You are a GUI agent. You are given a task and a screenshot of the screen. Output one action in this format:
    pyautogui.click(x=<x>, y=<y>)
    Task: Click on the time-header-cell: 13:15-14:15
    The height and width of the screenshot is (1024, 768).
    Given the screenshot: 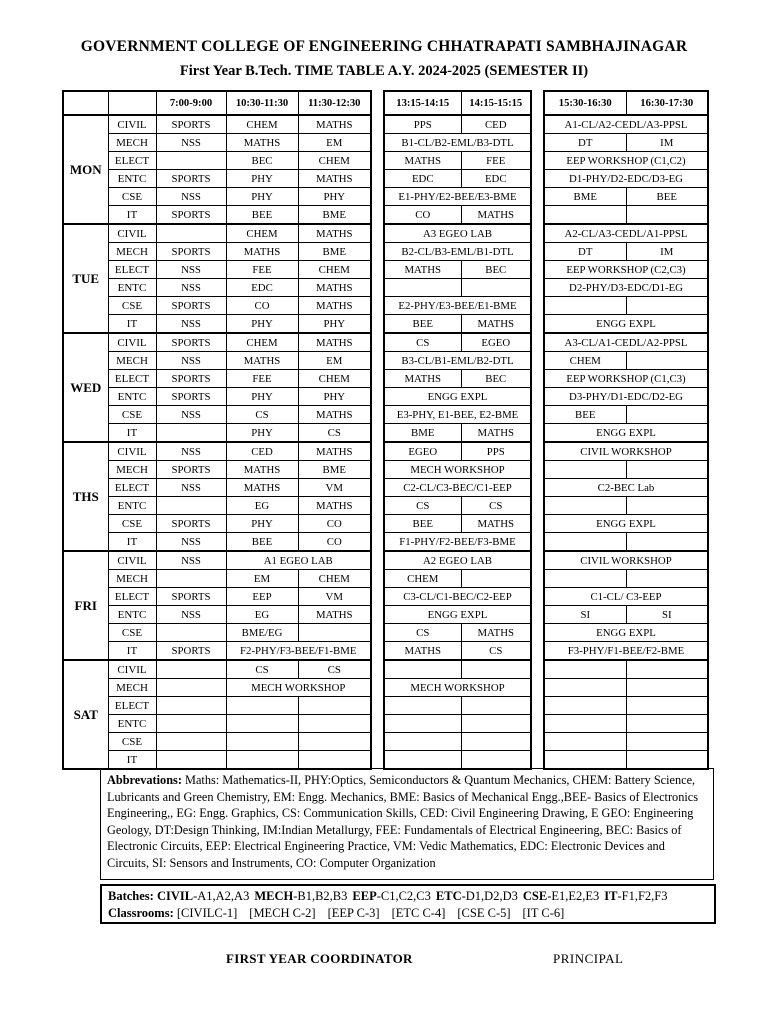 What is the action you would take?
    pyautogui.click(x=422, y=103)
    